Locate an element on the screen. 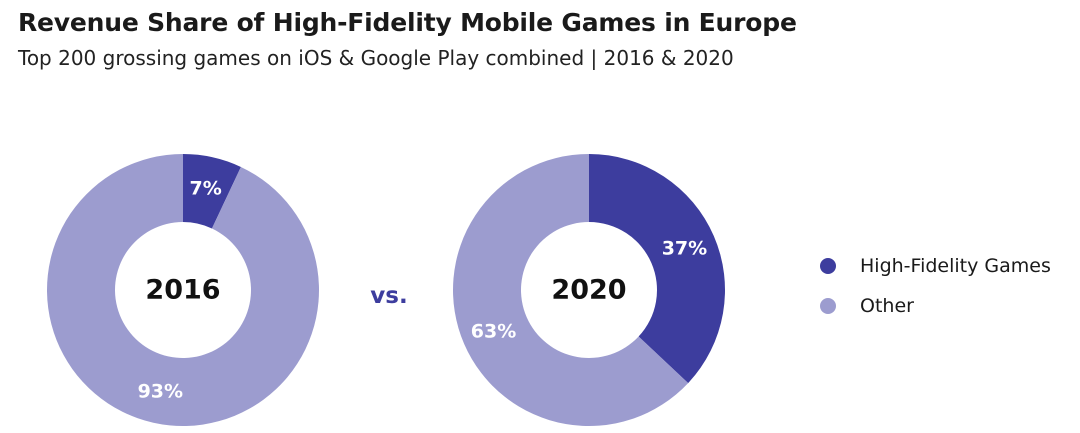 Image resolution: width=1080 pixels, height=433 pixels. slice-2016-high-fidelity-games is located at coordinates (212, 191).